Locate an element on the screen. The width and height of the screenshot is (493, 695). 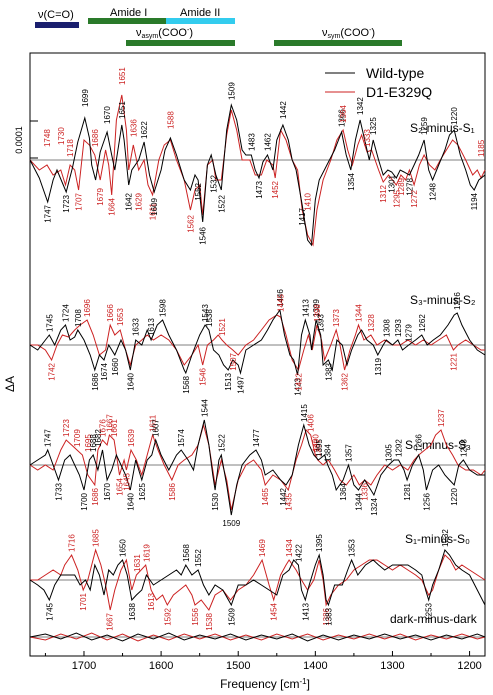
series-wild-type-dark-minus-dark is located at coordinates (257, 637).